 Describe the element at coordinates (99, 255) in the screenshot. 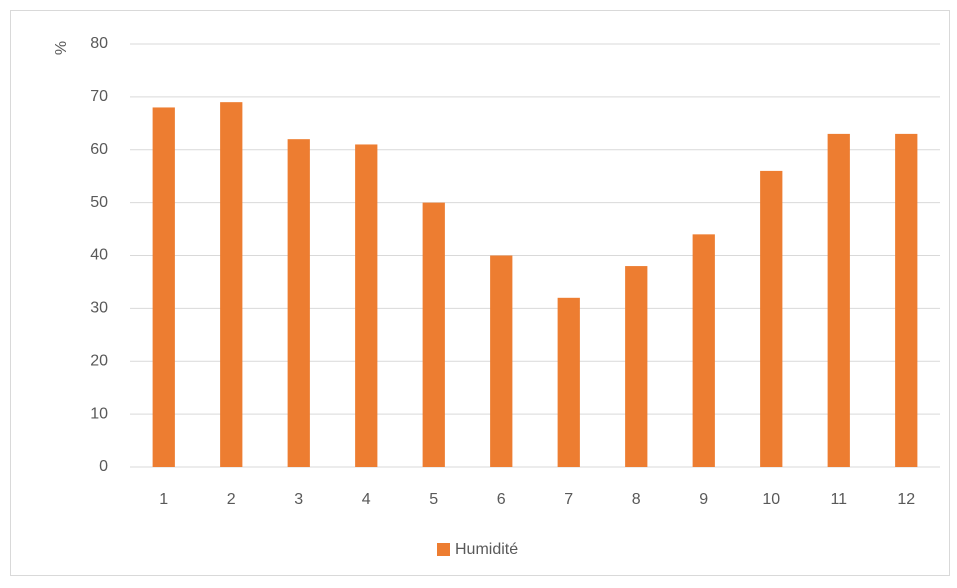

I see `y-tick-label: 40` at that location.